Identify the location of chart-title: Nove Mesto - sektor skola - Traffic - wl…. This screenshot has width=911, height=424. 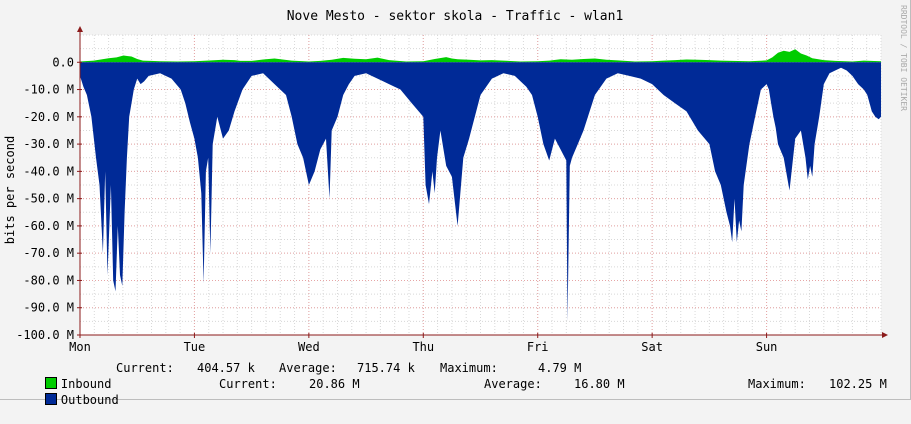
(455, 16).